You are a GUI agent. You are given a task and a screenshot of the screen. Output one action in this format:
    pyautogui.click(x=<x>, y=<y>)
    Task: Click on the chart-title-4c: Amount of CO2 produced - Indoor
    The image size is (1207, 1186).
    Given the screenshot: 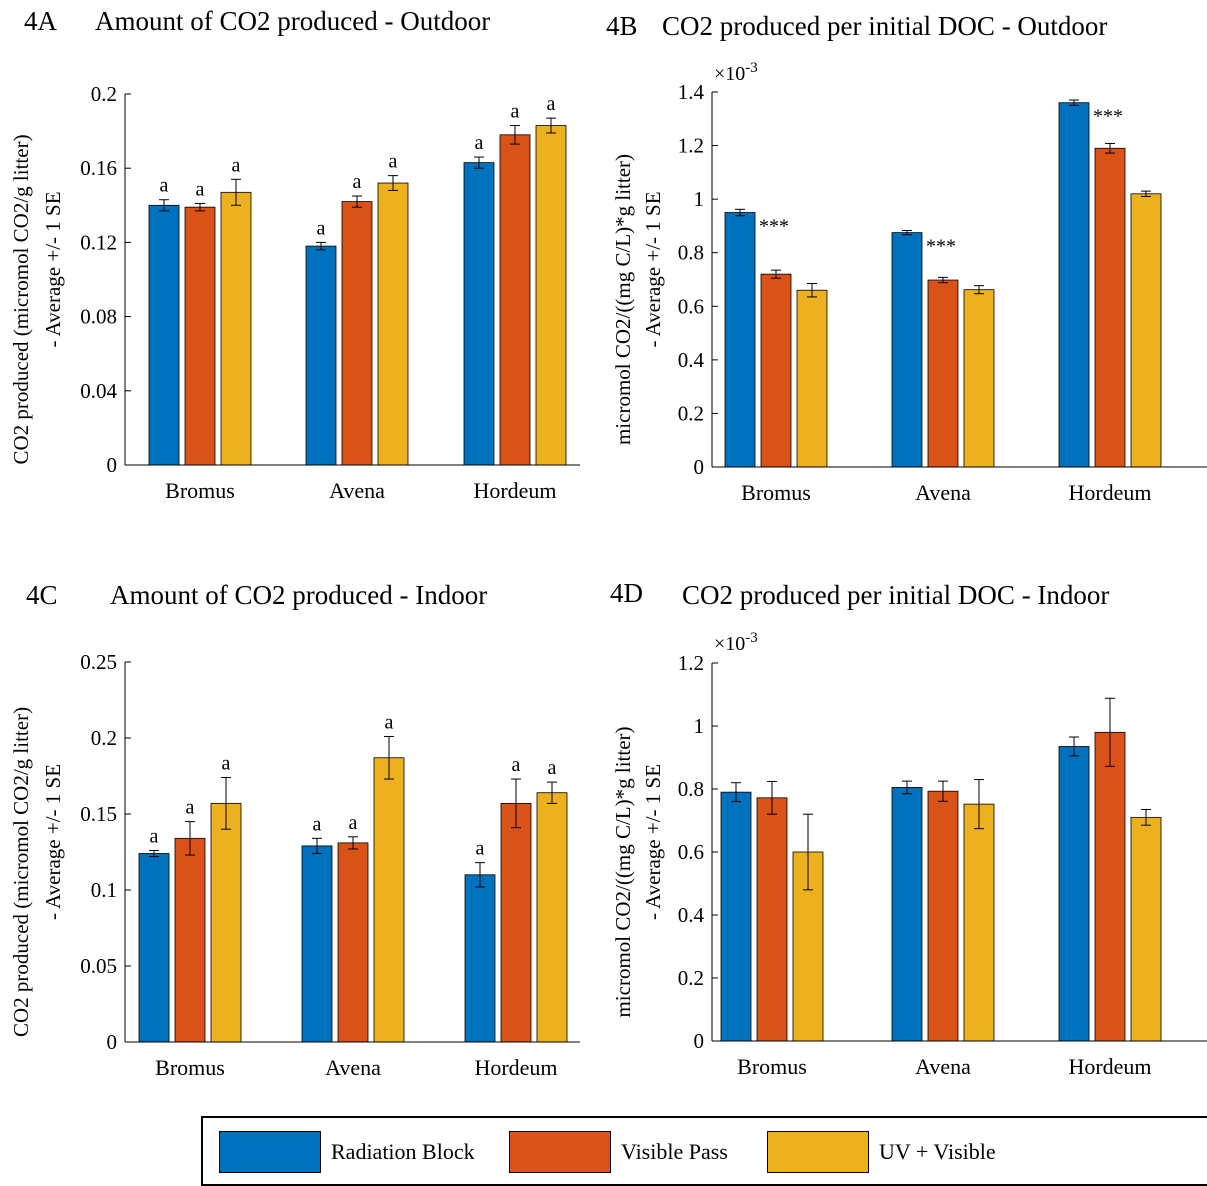 What is the action you would take?
    pyautogui.click(x=299, y=595)
    